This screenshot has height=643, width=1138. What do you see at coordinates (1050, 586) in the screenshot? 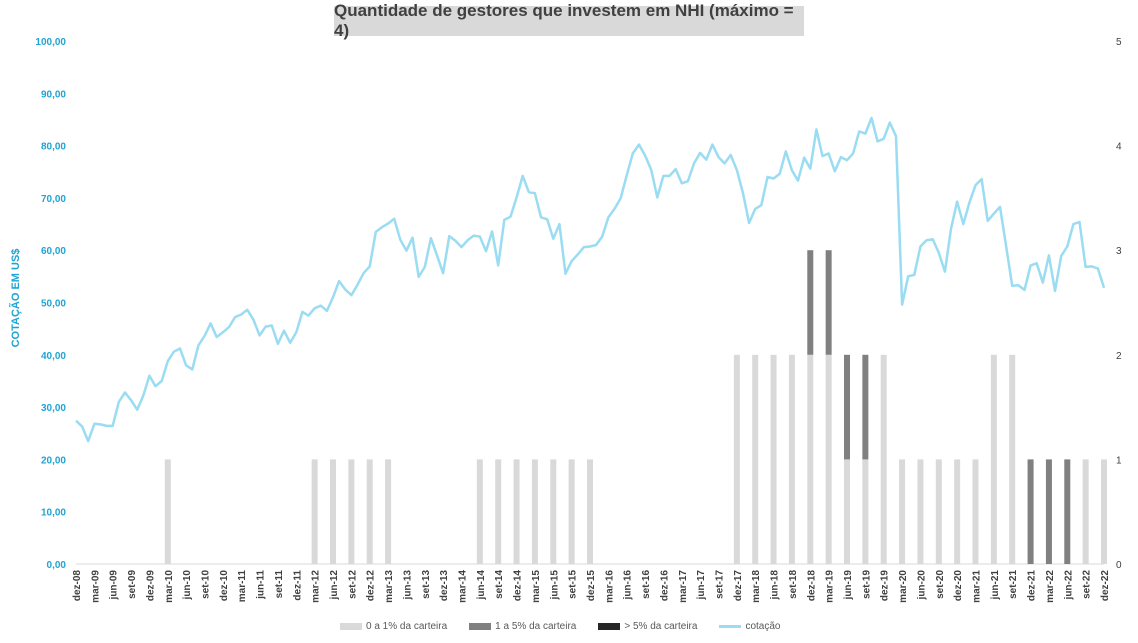
I see `x-tick-label: mar-22` at bounding box center [1050, 586].